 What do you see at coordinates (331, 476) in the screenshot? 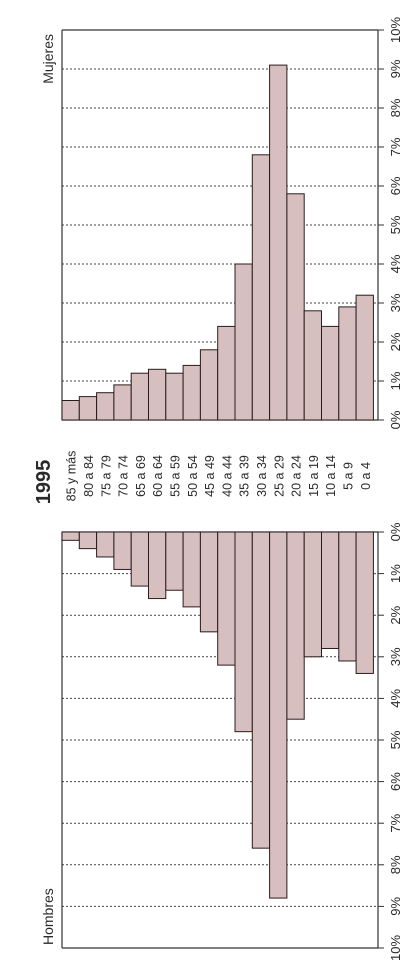
I see `age-category-label: 10 a 14` at bounding box center [331, 476].